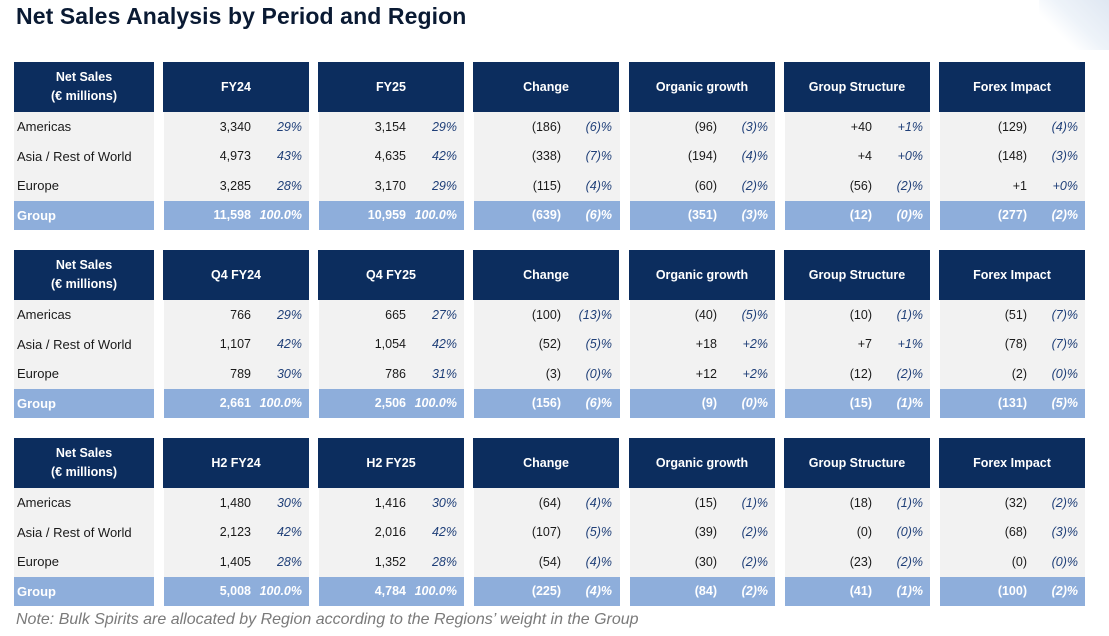 This screenshot has height=636, width=1109. Describe the element at coordinates (395, 314) in the screenshot. I see `value-cell: 665` at that location.